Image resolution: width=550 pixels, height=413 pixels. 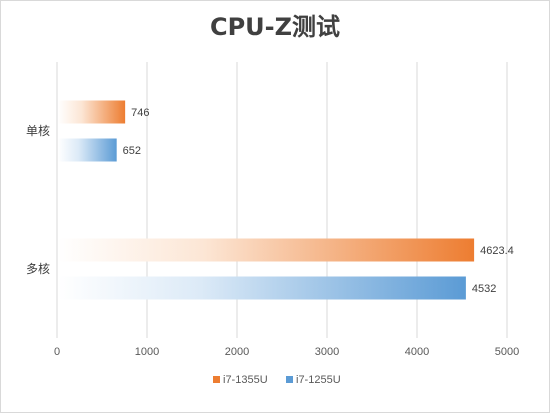 I want to click on x-tick-labels: 0 1000 2000 3000 4000 5000, so click(x=286, y=352).